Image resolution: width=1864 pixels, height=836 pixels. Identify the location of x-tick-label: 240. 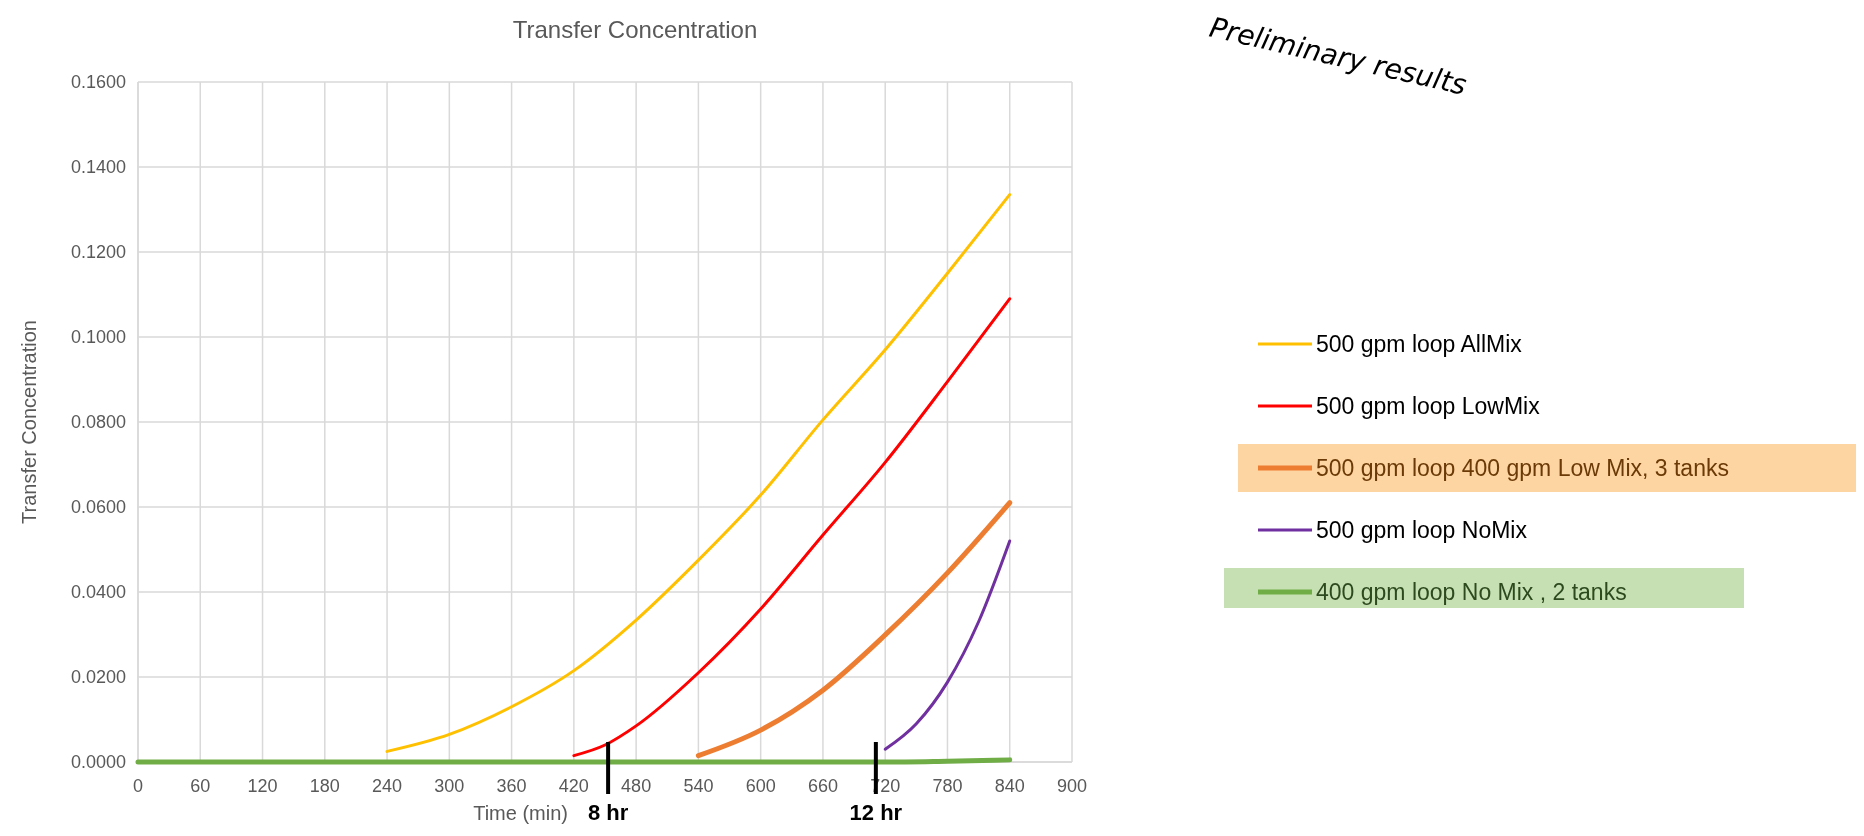
(387, 786).